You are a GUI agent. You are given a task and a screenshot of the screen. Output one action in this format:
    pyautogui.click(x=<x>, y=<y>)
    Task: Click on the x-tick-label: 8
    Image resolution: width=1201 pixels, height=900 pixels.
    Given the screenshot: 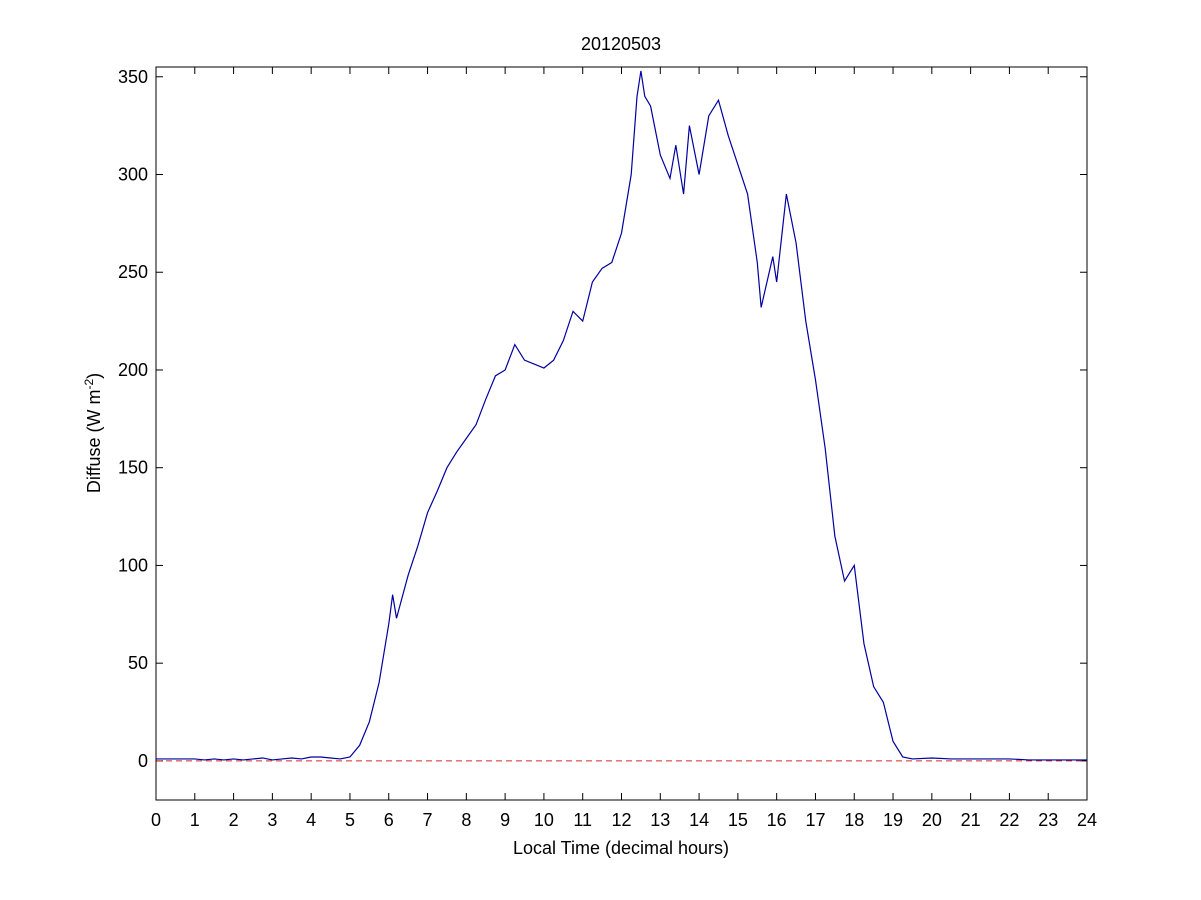 What is the action you would take?
    pyautogui.click(x=466, y=820)
    